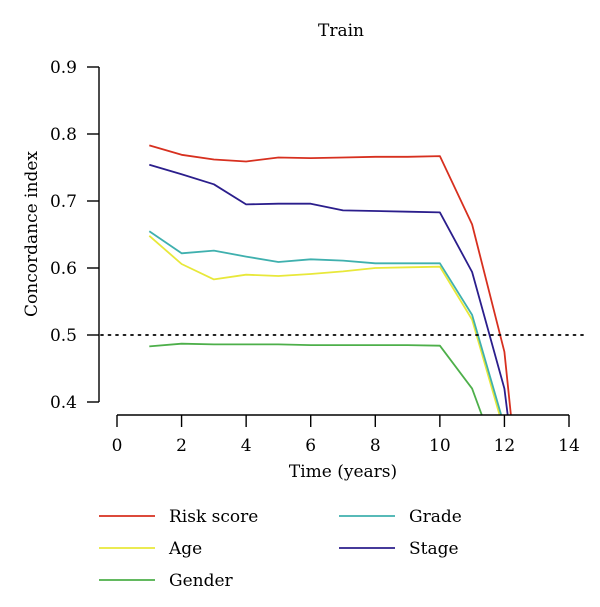 The width and height of the screenshot is (600, 607). Describe the element at coordinates (63, 403) in the screenshot. I see `y-tick-label: 0.4` at that location.